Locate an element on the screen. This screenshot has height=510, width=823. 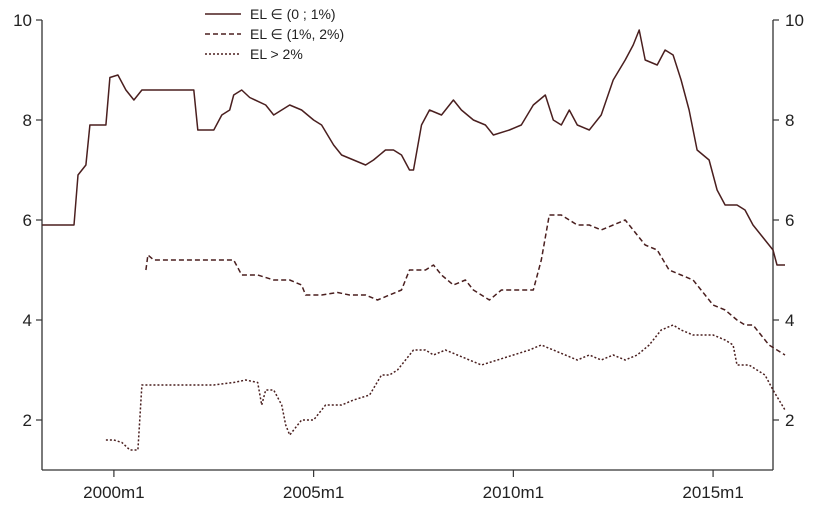
x-tick-label: 2010m1 is located at coordinates (513, 492).